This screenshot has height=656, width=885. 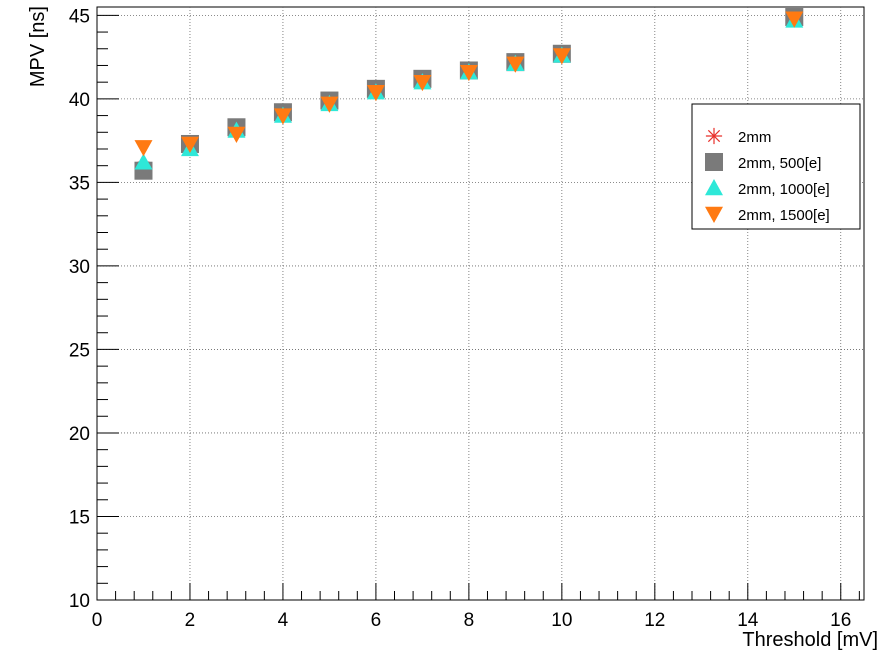 I want to click on x-tick-label: 10, so click(x=561, y=620).